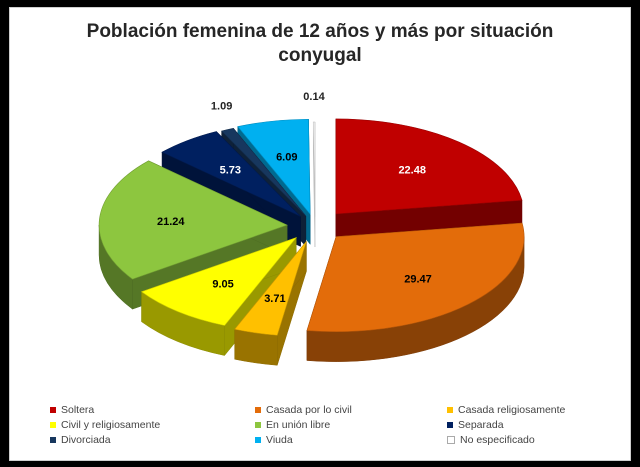 This screenshot has height=467, width=640. Describe the element at coordinates (412, 170) in the screenshot. I see `data-label: 22.48` at that location.